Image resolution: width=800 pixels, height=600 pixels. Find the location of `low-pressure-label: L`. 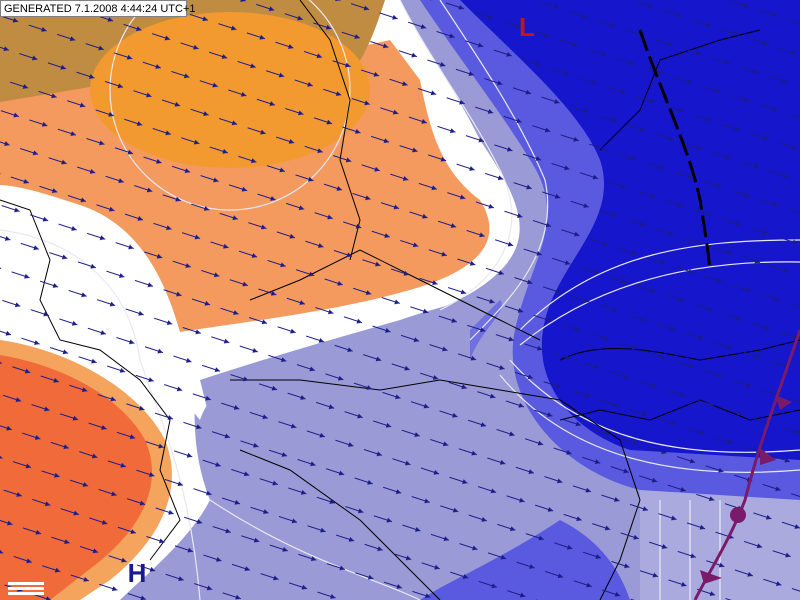

low-pressure-label: L is located at coordinates (527, 27).